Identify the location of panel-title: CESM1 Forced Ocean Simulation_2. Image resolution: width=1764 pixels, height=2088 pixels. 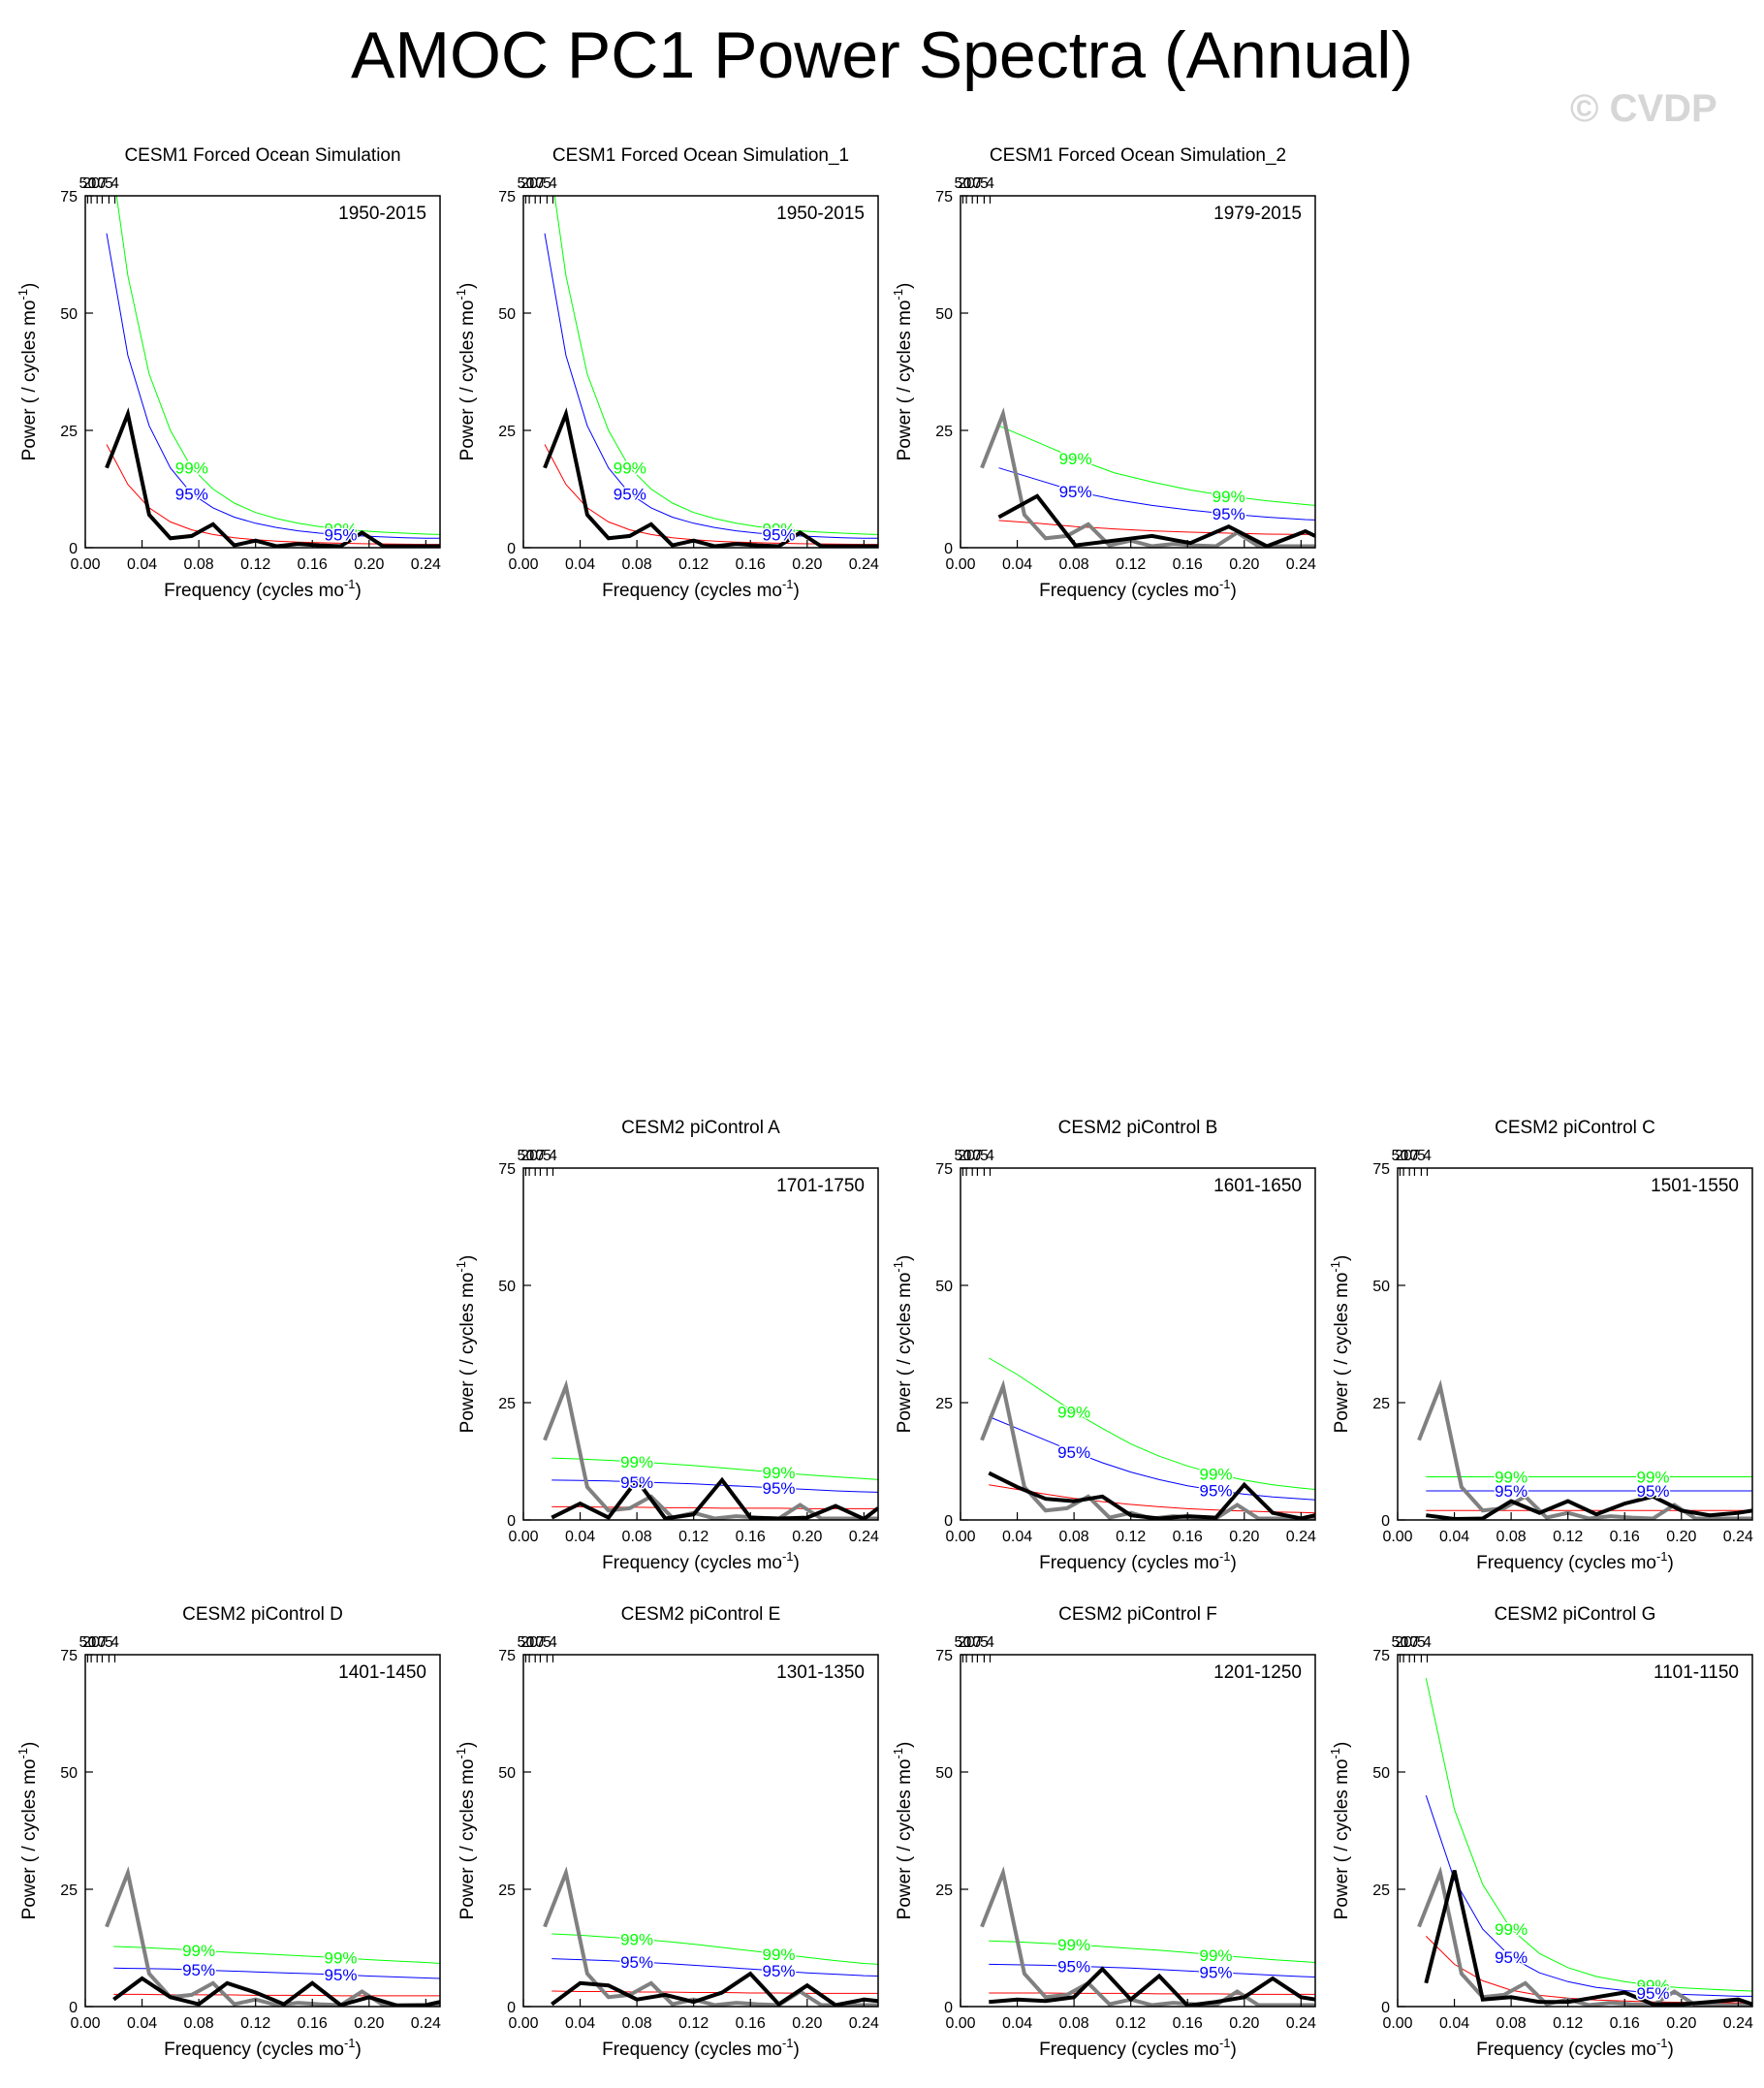
(1138, 155).